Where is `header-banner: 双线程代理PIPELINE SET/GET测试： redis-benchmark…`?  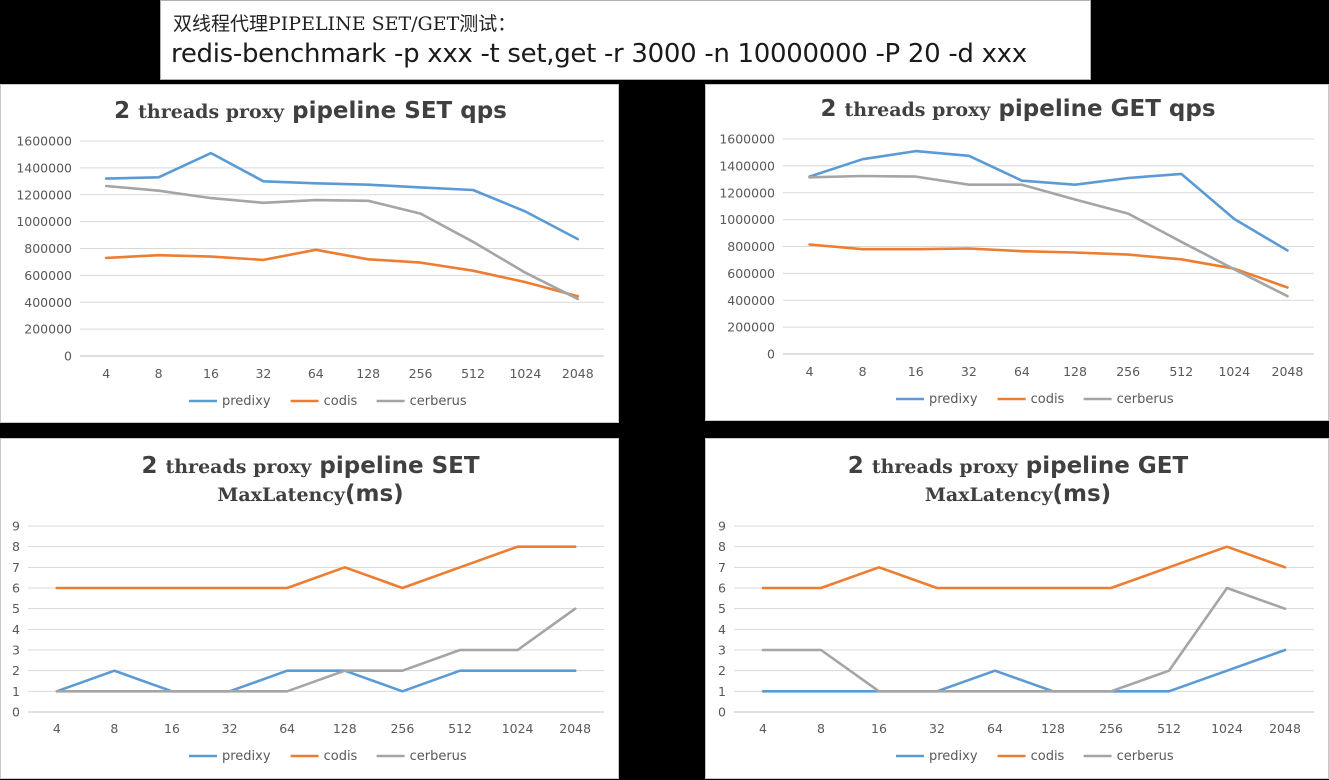 header-banner: 双线程代理PIPELINE SET/GET测试： redis-benchmark… is located at coordinates (625, 40).